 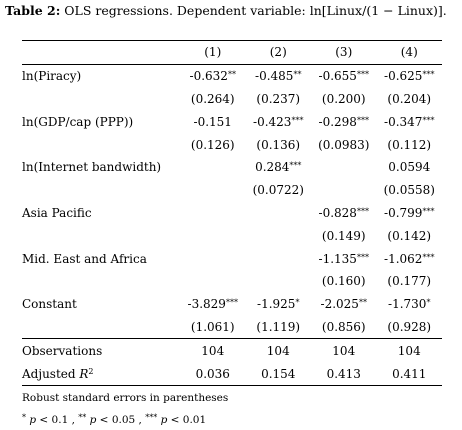 I want to click on standard-error-cell: (0.928), so click(x=409, y=326).